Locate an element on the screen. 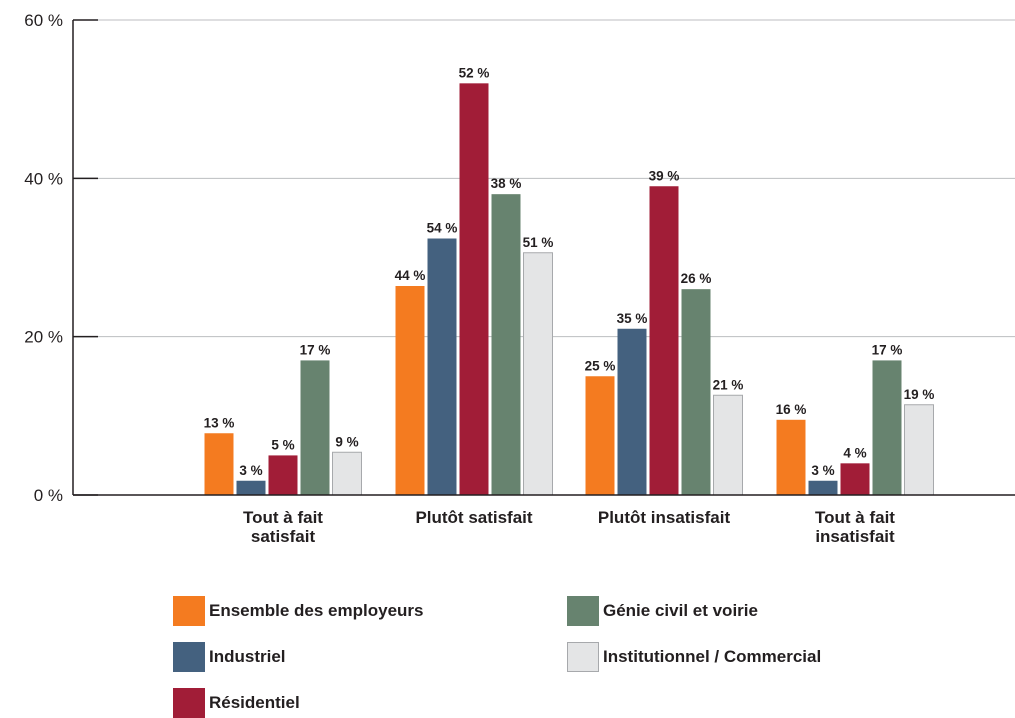  data-label: 44 % is located at coordinates (410, 275).